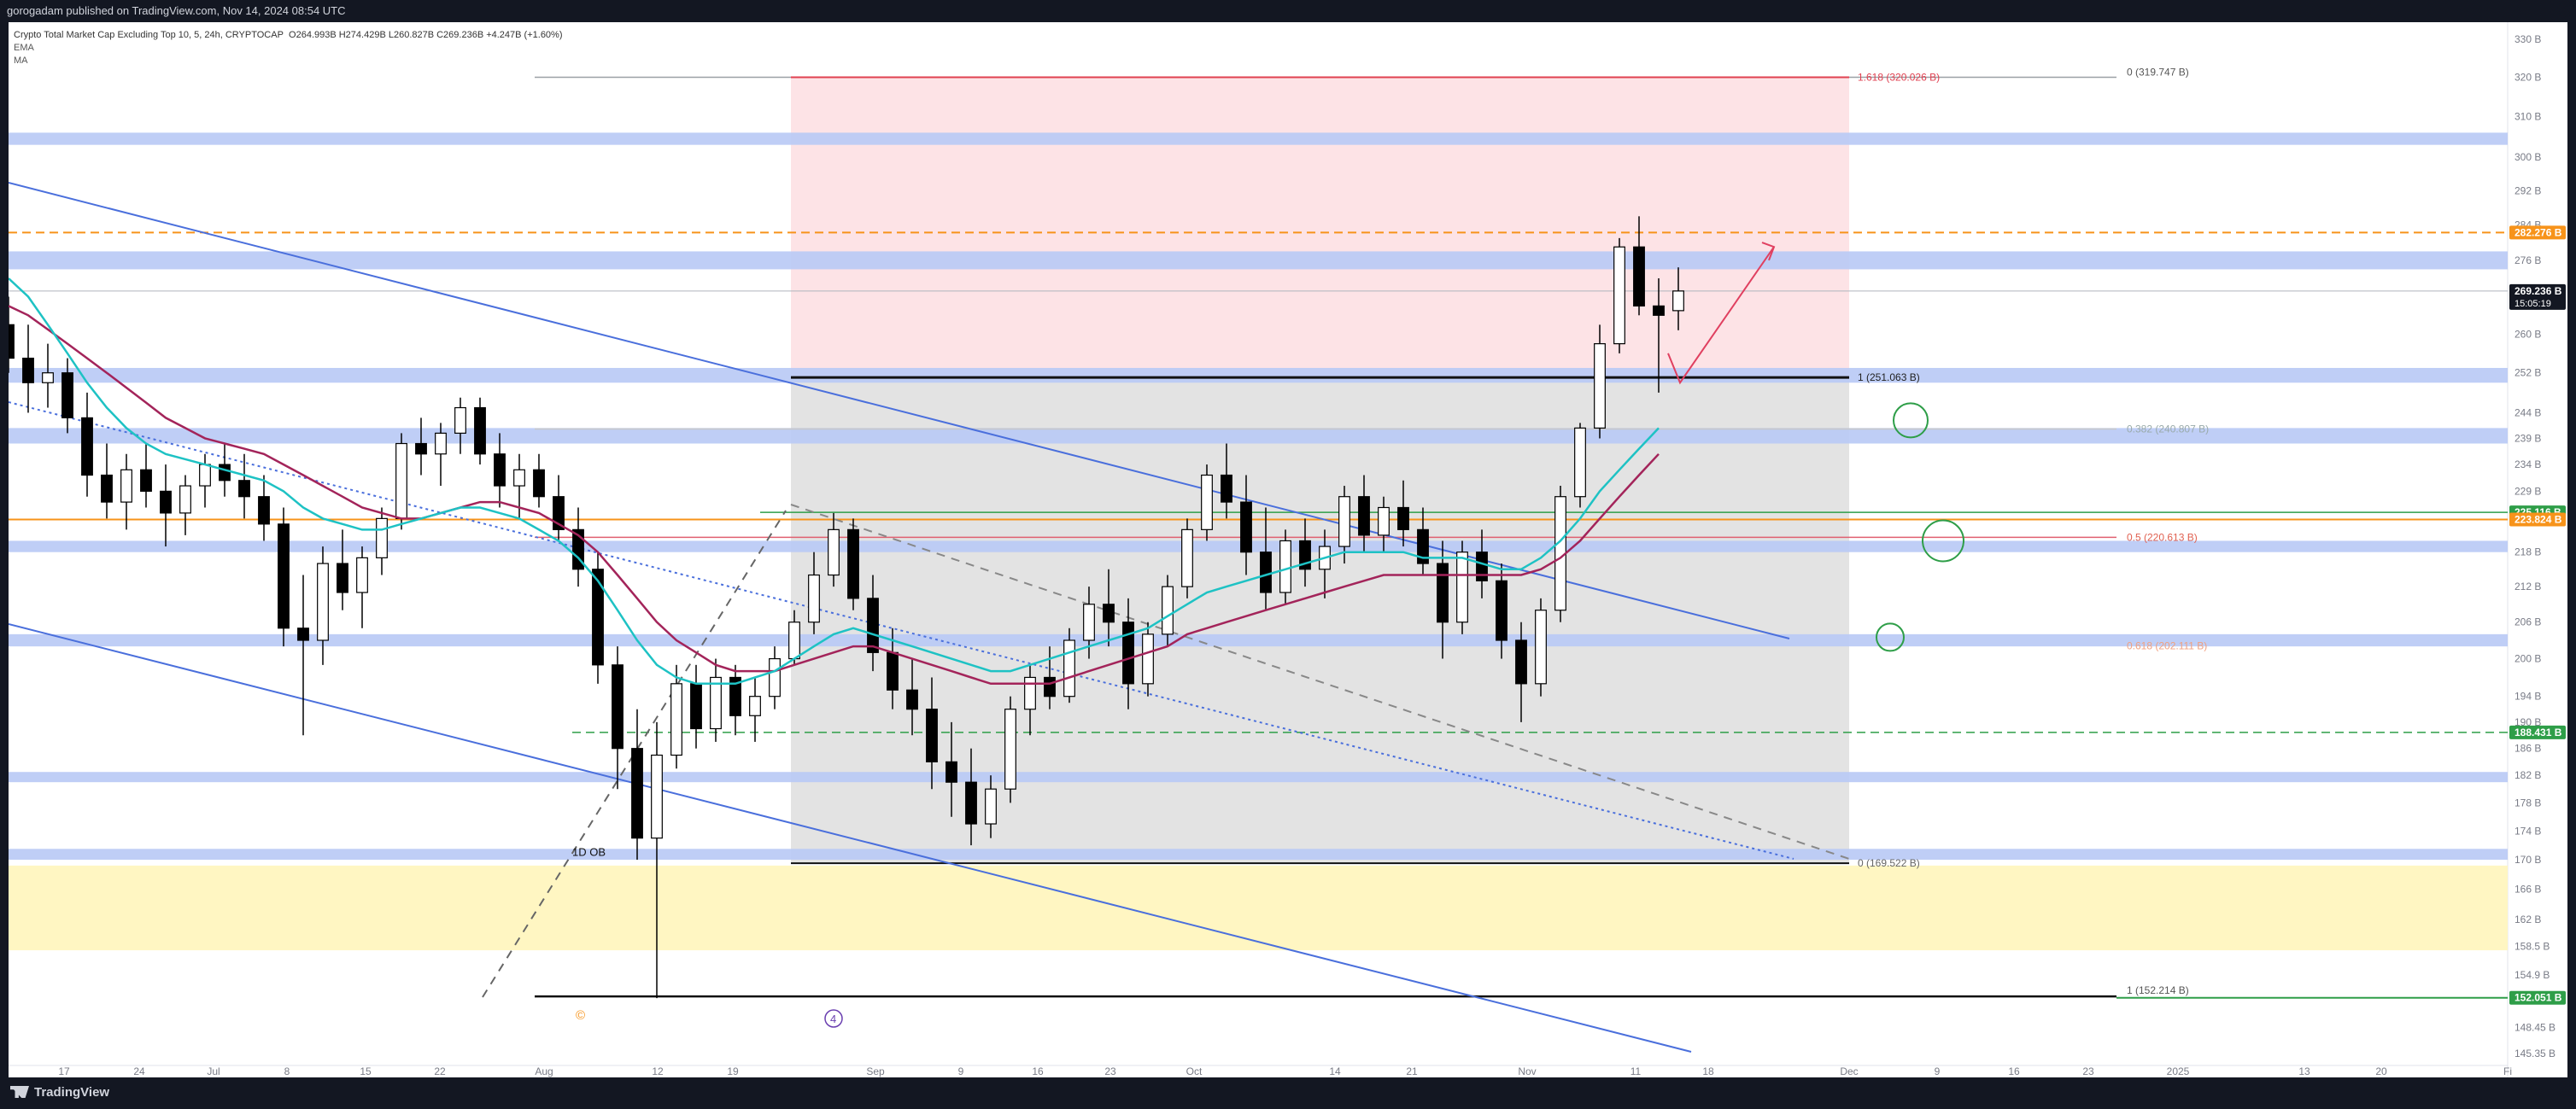  What do you see at coordinates (2528, 117) in the screenshot?
I see `y-tick-label: 310 B` at bounding box center [2528, 117].